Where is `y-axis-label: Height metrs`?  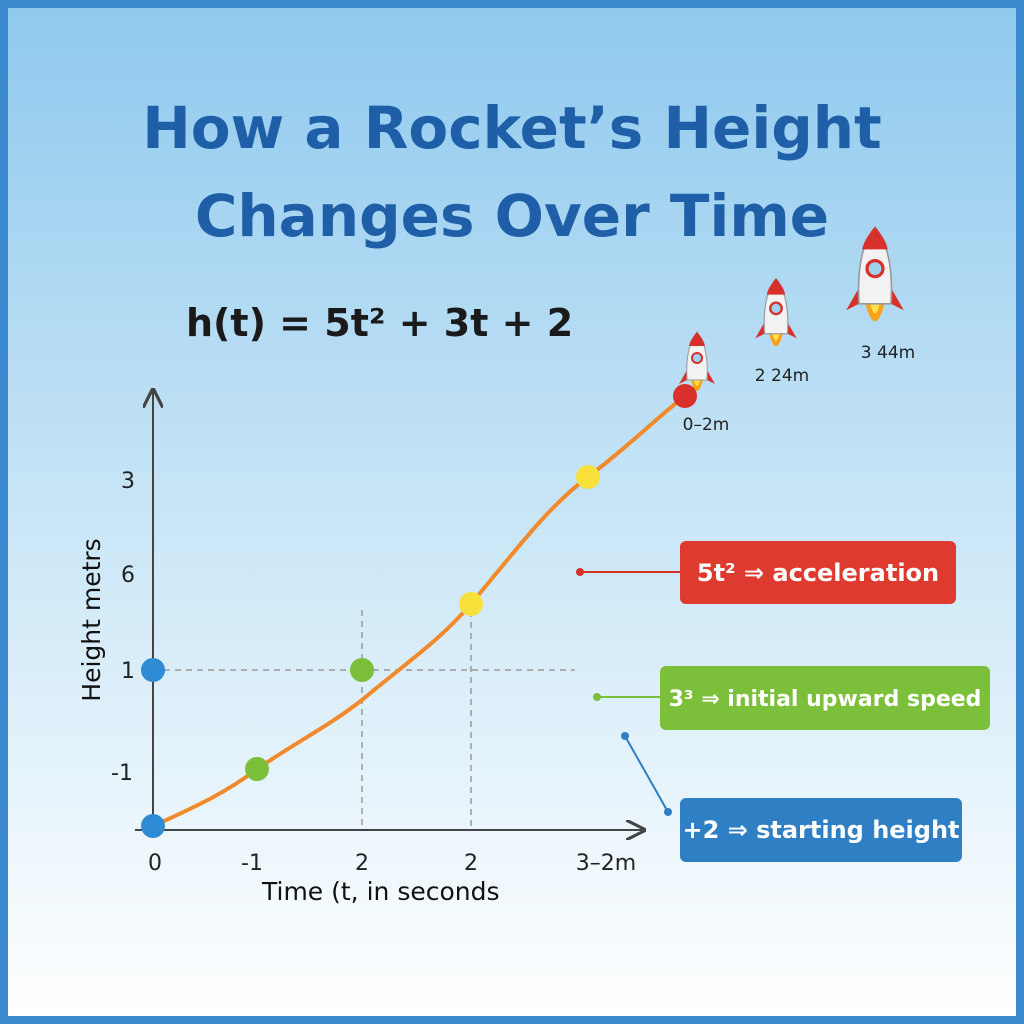 y-axis-label: Height metrs is located at coordinates (91, 619).